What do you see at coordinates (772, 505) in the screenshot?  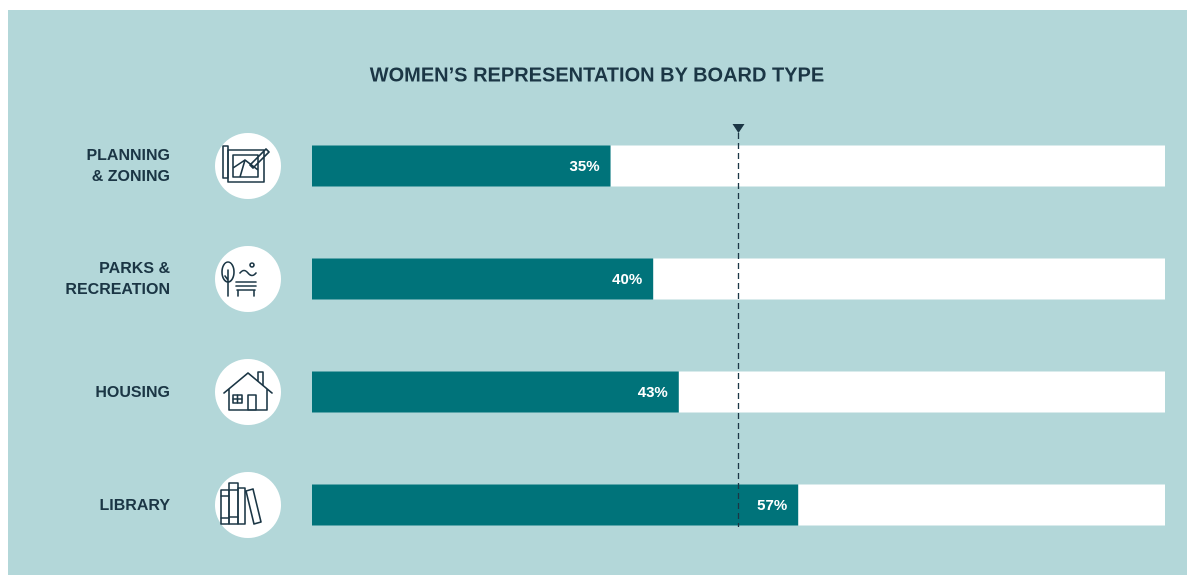 I see `value-label: 57%` at bounding box center [772, 505].